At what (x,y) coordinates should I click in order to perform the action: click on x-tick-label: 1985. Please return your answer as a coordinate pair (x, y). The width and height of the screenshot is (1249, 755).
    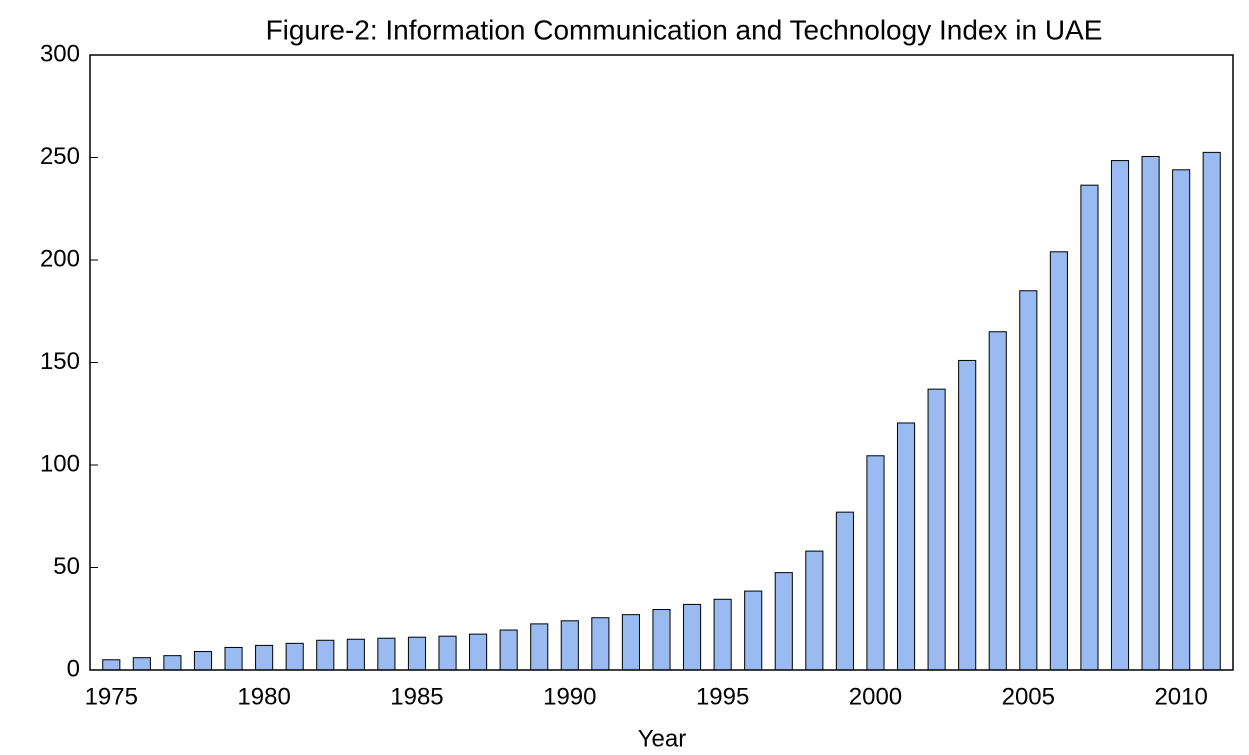
    Looking at the image, I should click on (416, 696).